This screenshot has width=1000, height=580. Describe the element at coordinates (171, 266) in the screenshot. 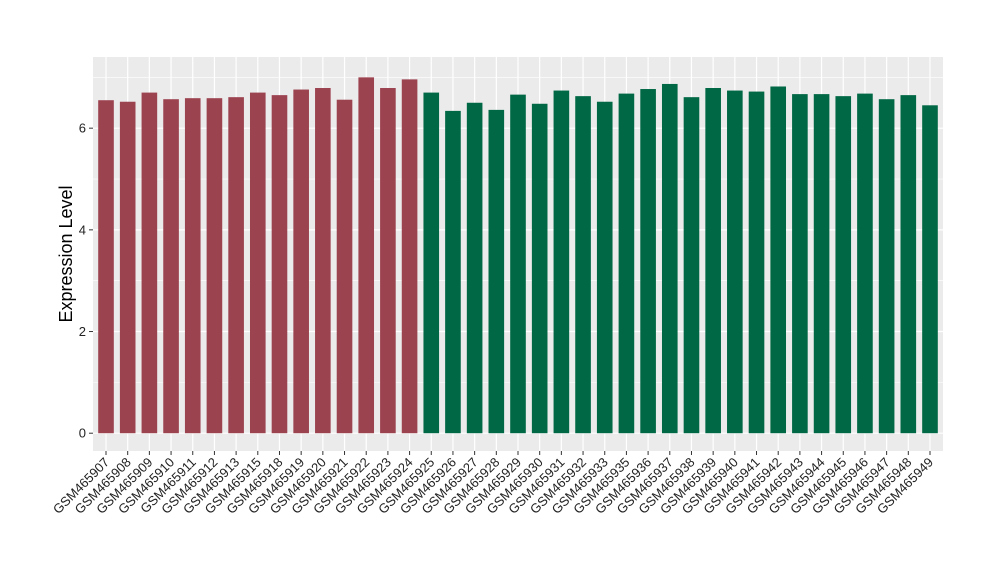

I see `bar-GSM465910` at that location.